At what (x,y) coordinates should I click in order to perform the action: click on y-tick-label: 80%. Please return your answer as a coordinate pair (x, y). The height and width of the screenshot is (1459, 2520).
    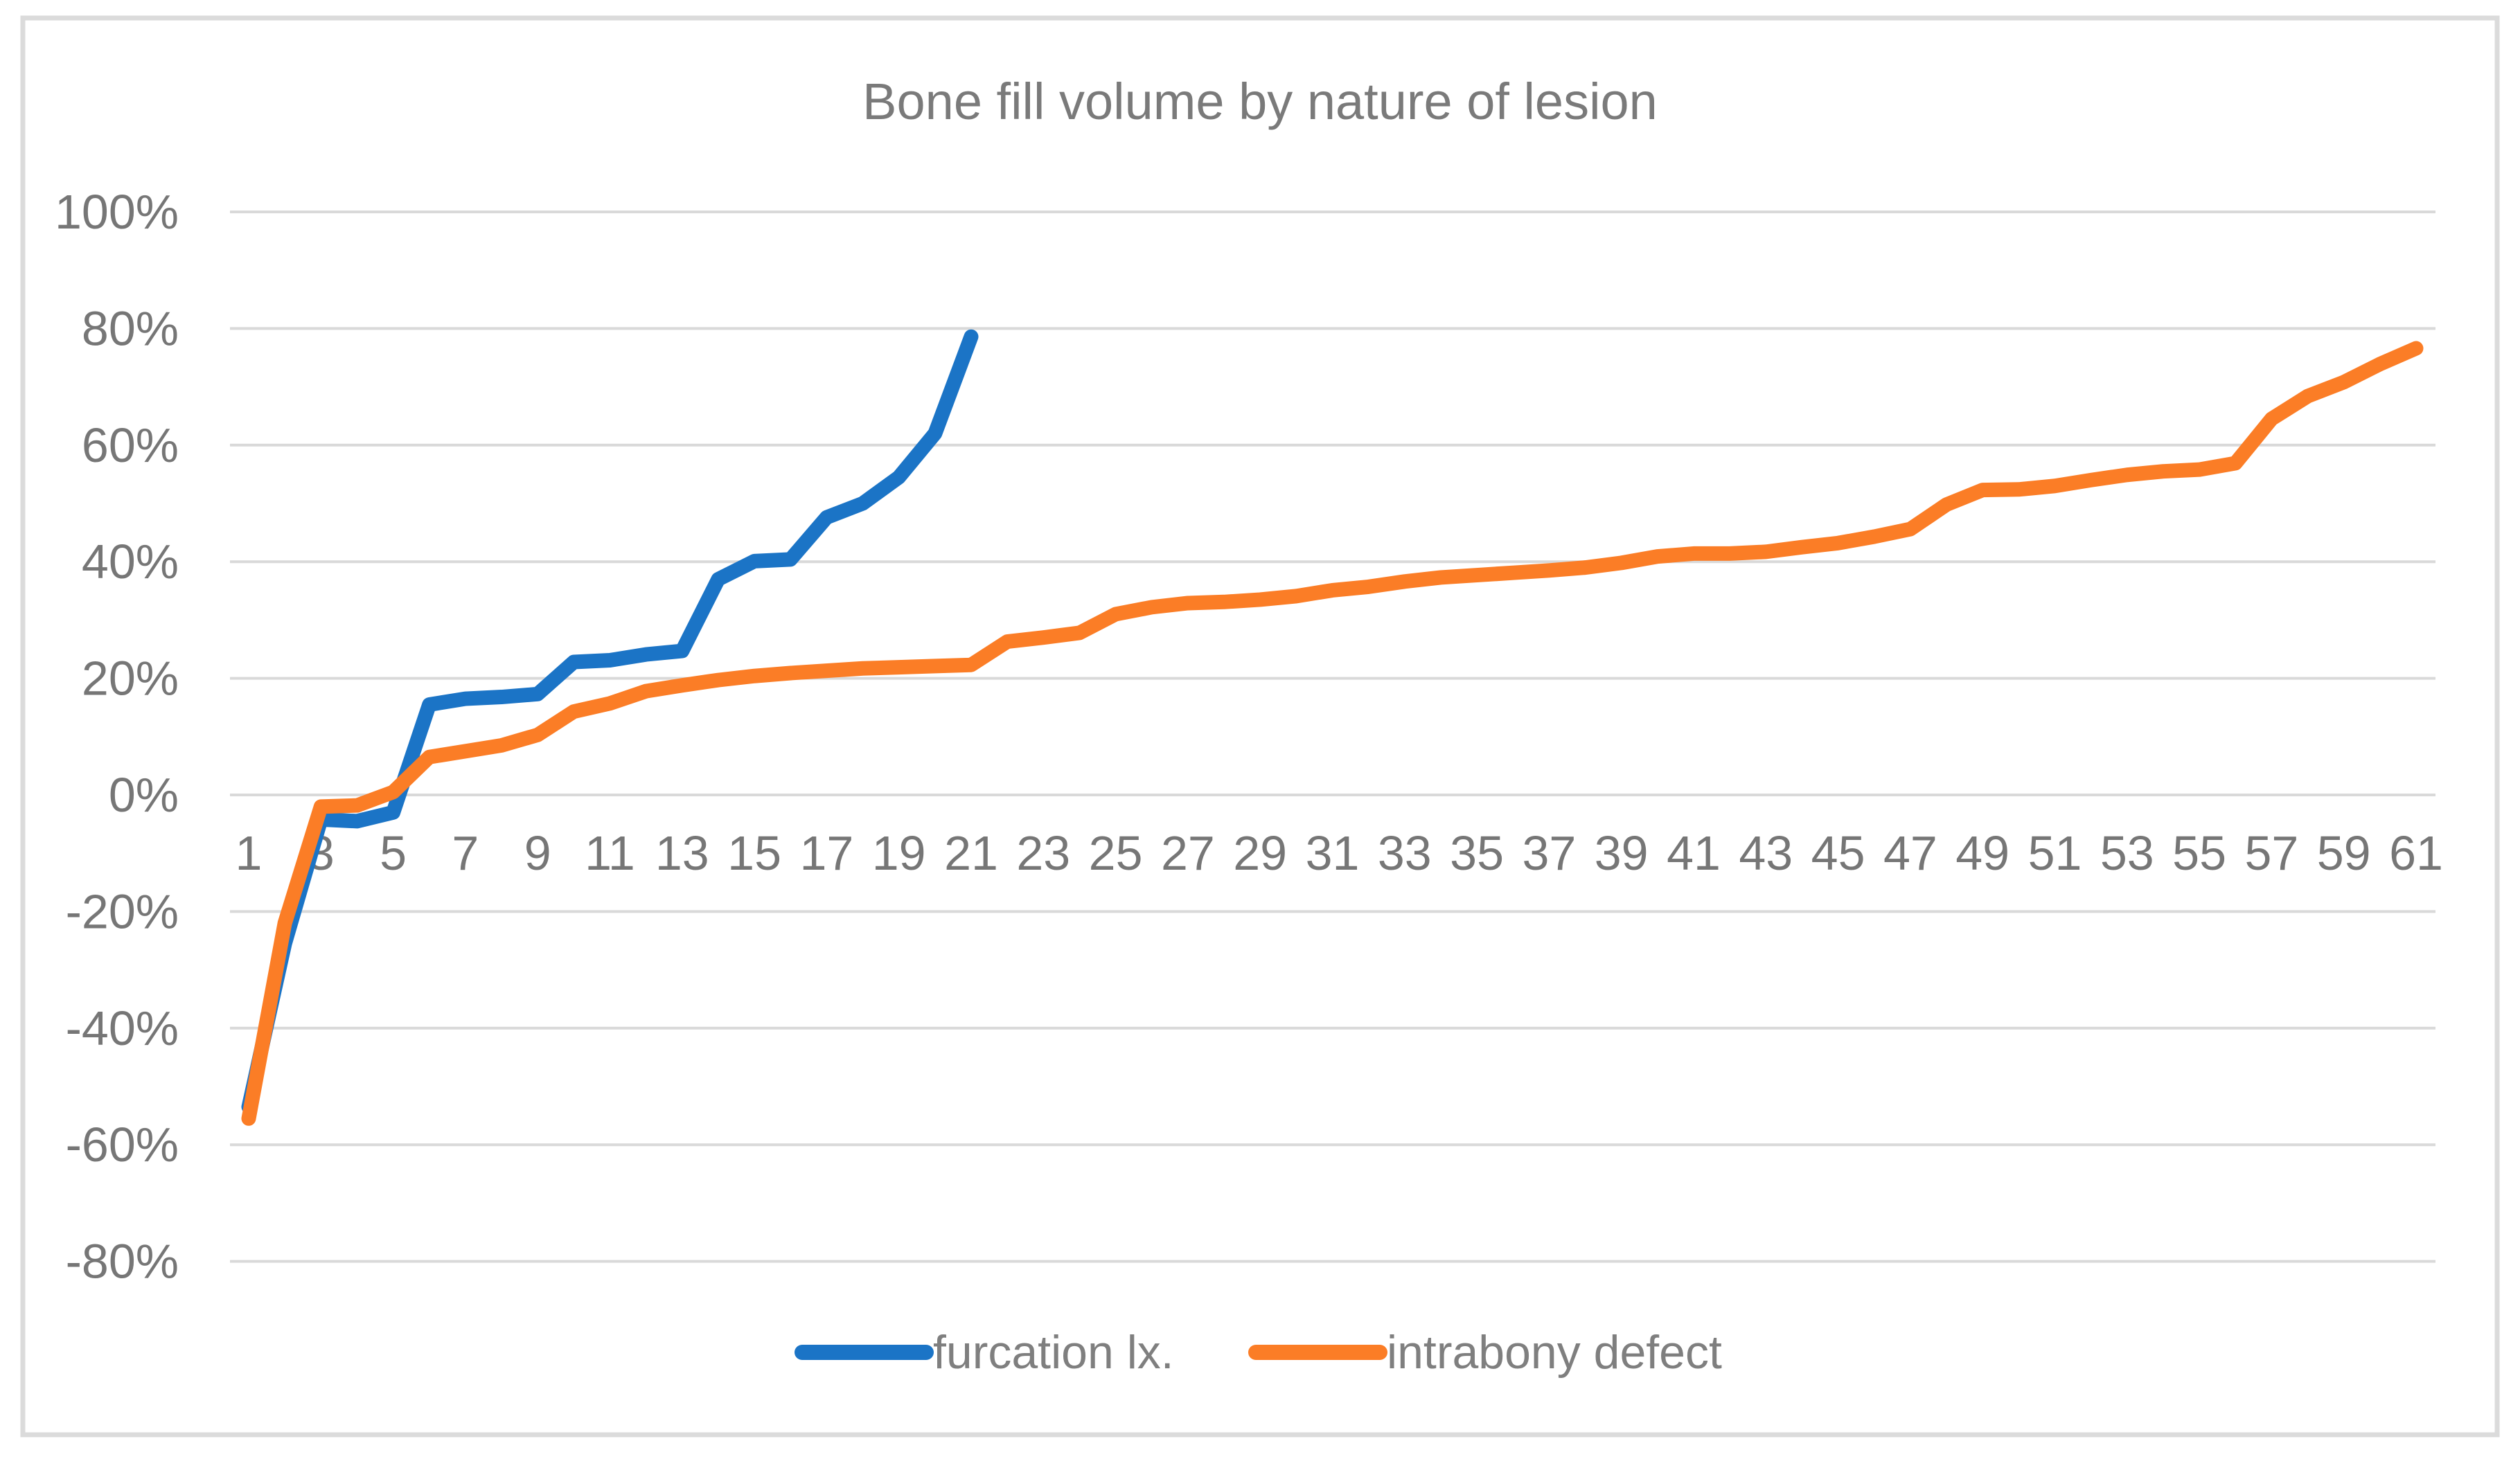
    Looking at the image, I should click on (130, 328).